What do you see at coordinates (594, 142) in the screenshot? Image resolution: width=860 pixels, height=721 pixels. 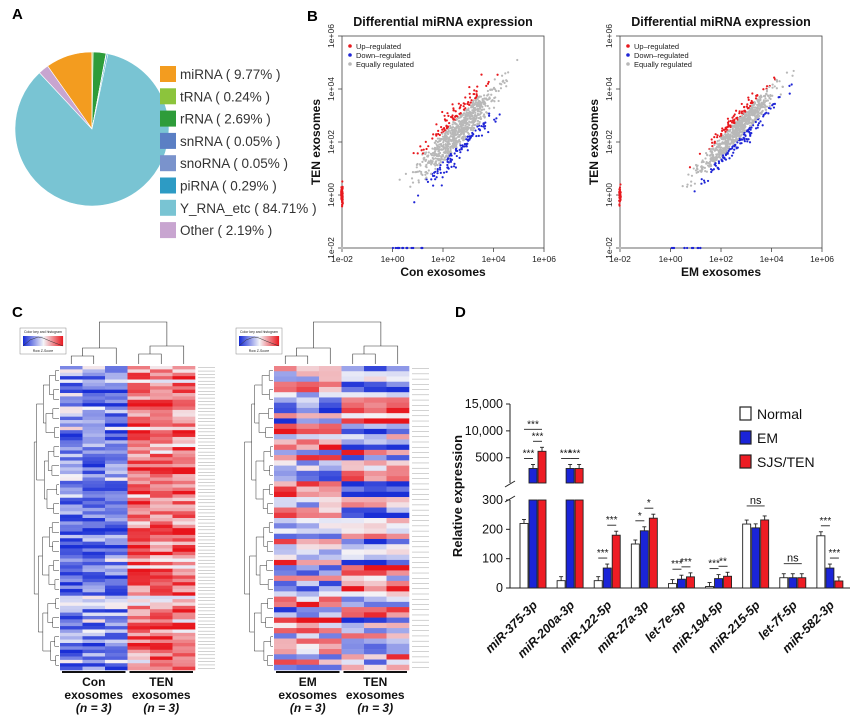 I see `y-axis-label: TEN exosomes` at bounding box center [594, 142].